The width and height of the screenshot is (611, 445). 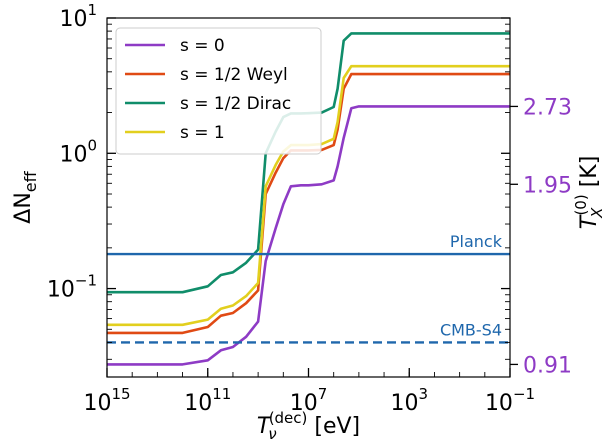 I want to click on reference-label-planck: Planck, so click(x=476, y=241).